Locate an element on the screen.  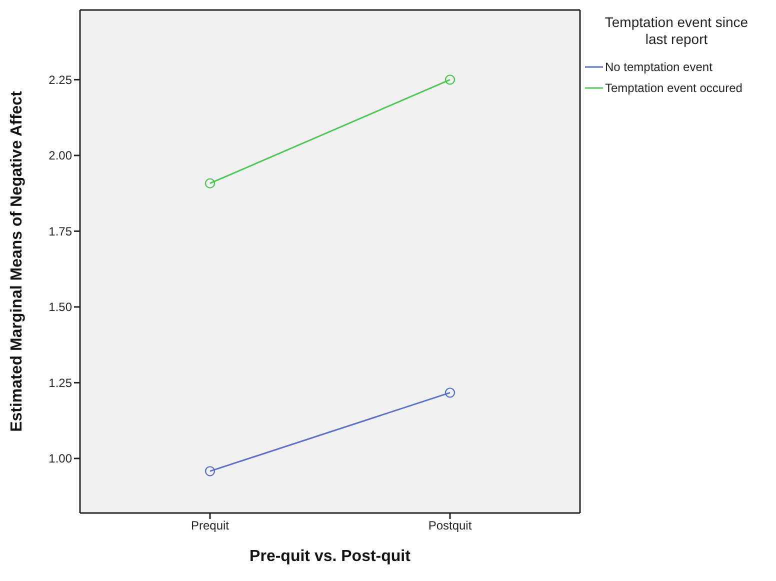
x-tick-label: Prequit is located at coordinates (210, 525).